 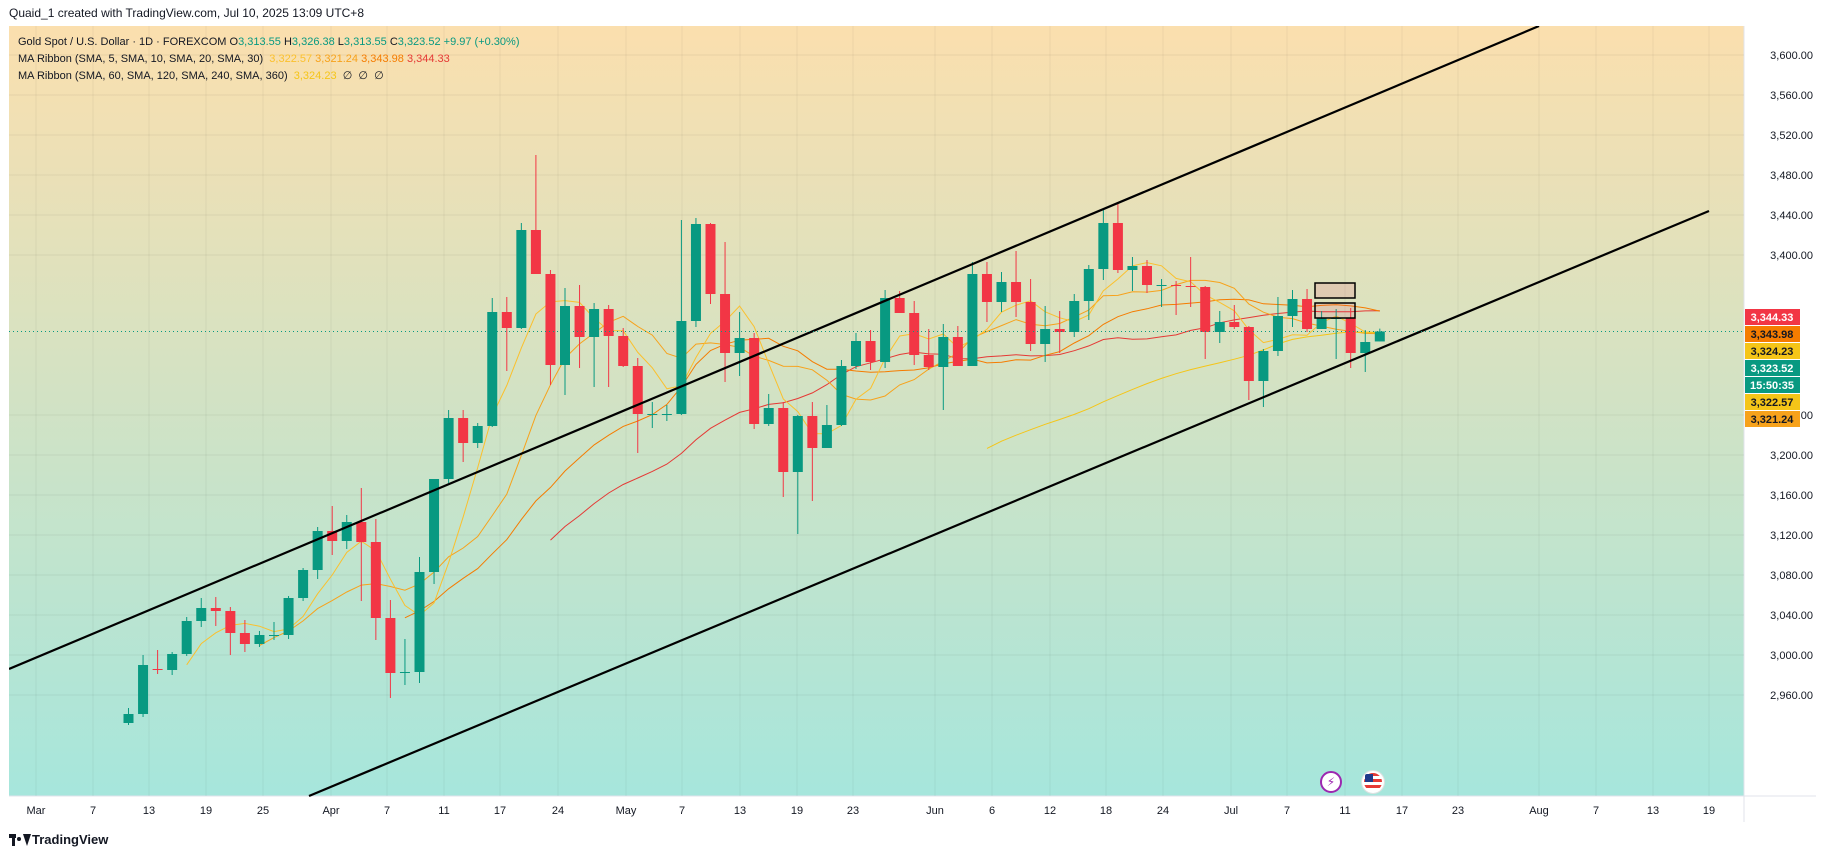 I want to click on y-tick-label: 3,120.00, so click(x=1791, y=536).